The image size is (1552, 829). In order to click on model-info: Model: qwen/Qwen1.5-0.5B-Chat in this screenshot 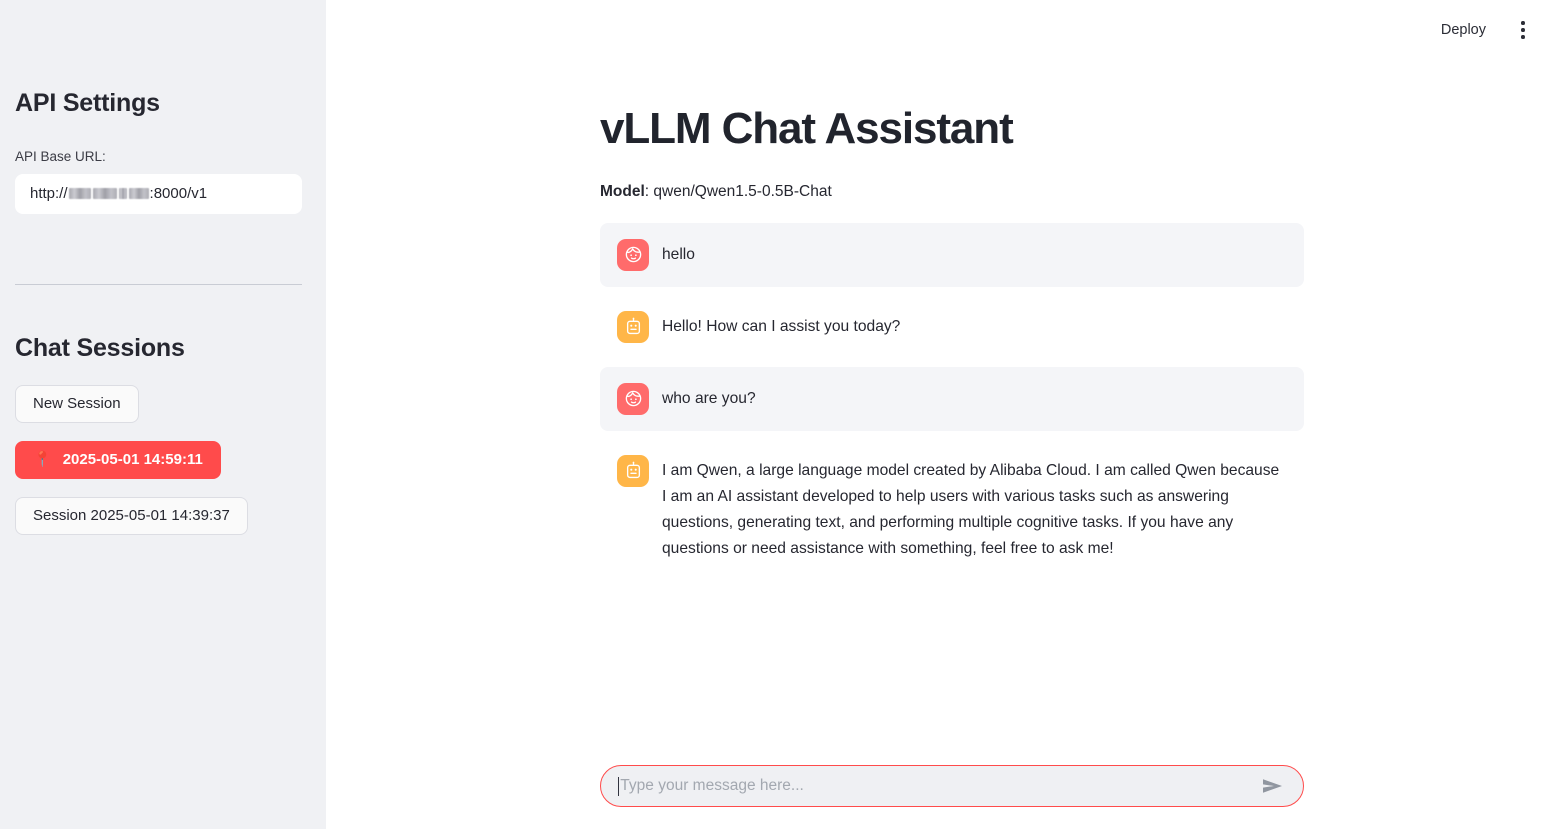, I will do `click(952, 191)`.